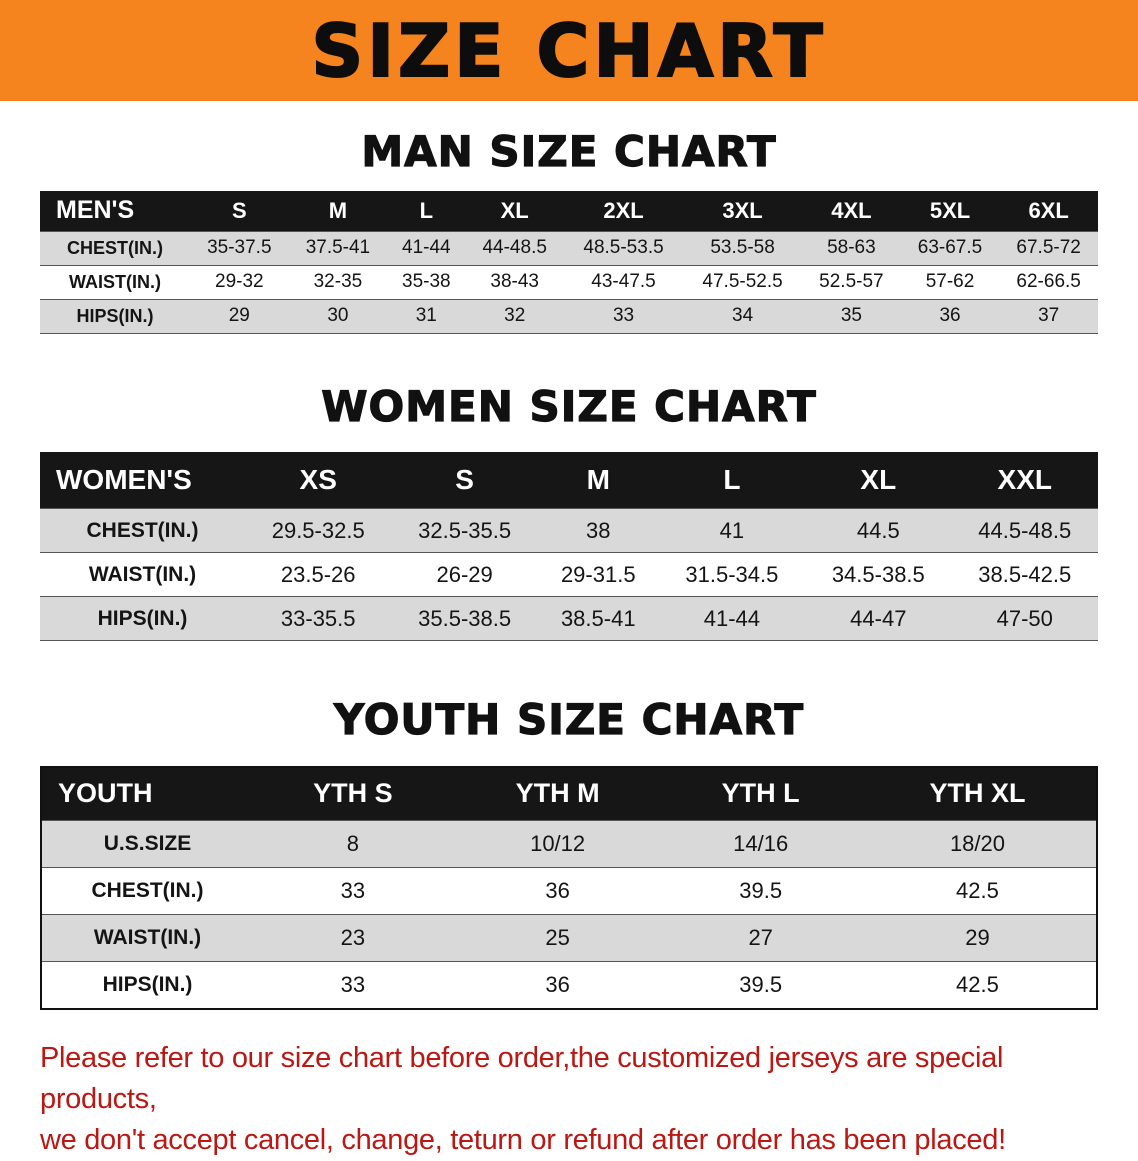 The image size is (1138, 1161). What do you see at coordinates (147, 844) in the screenshot?
I see `row-label: U.S.SIZE` at bounding box center [147, 844].